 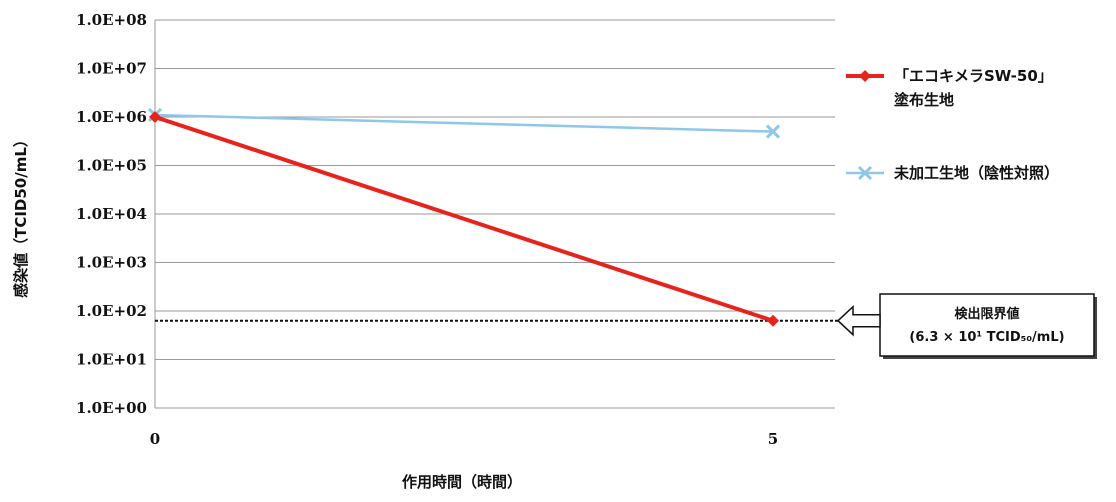 What do you see at coordinates (111, 117) in the screenshot?
I see `y-tick-label: 1.0E+06` at bounding box center [111, 117].